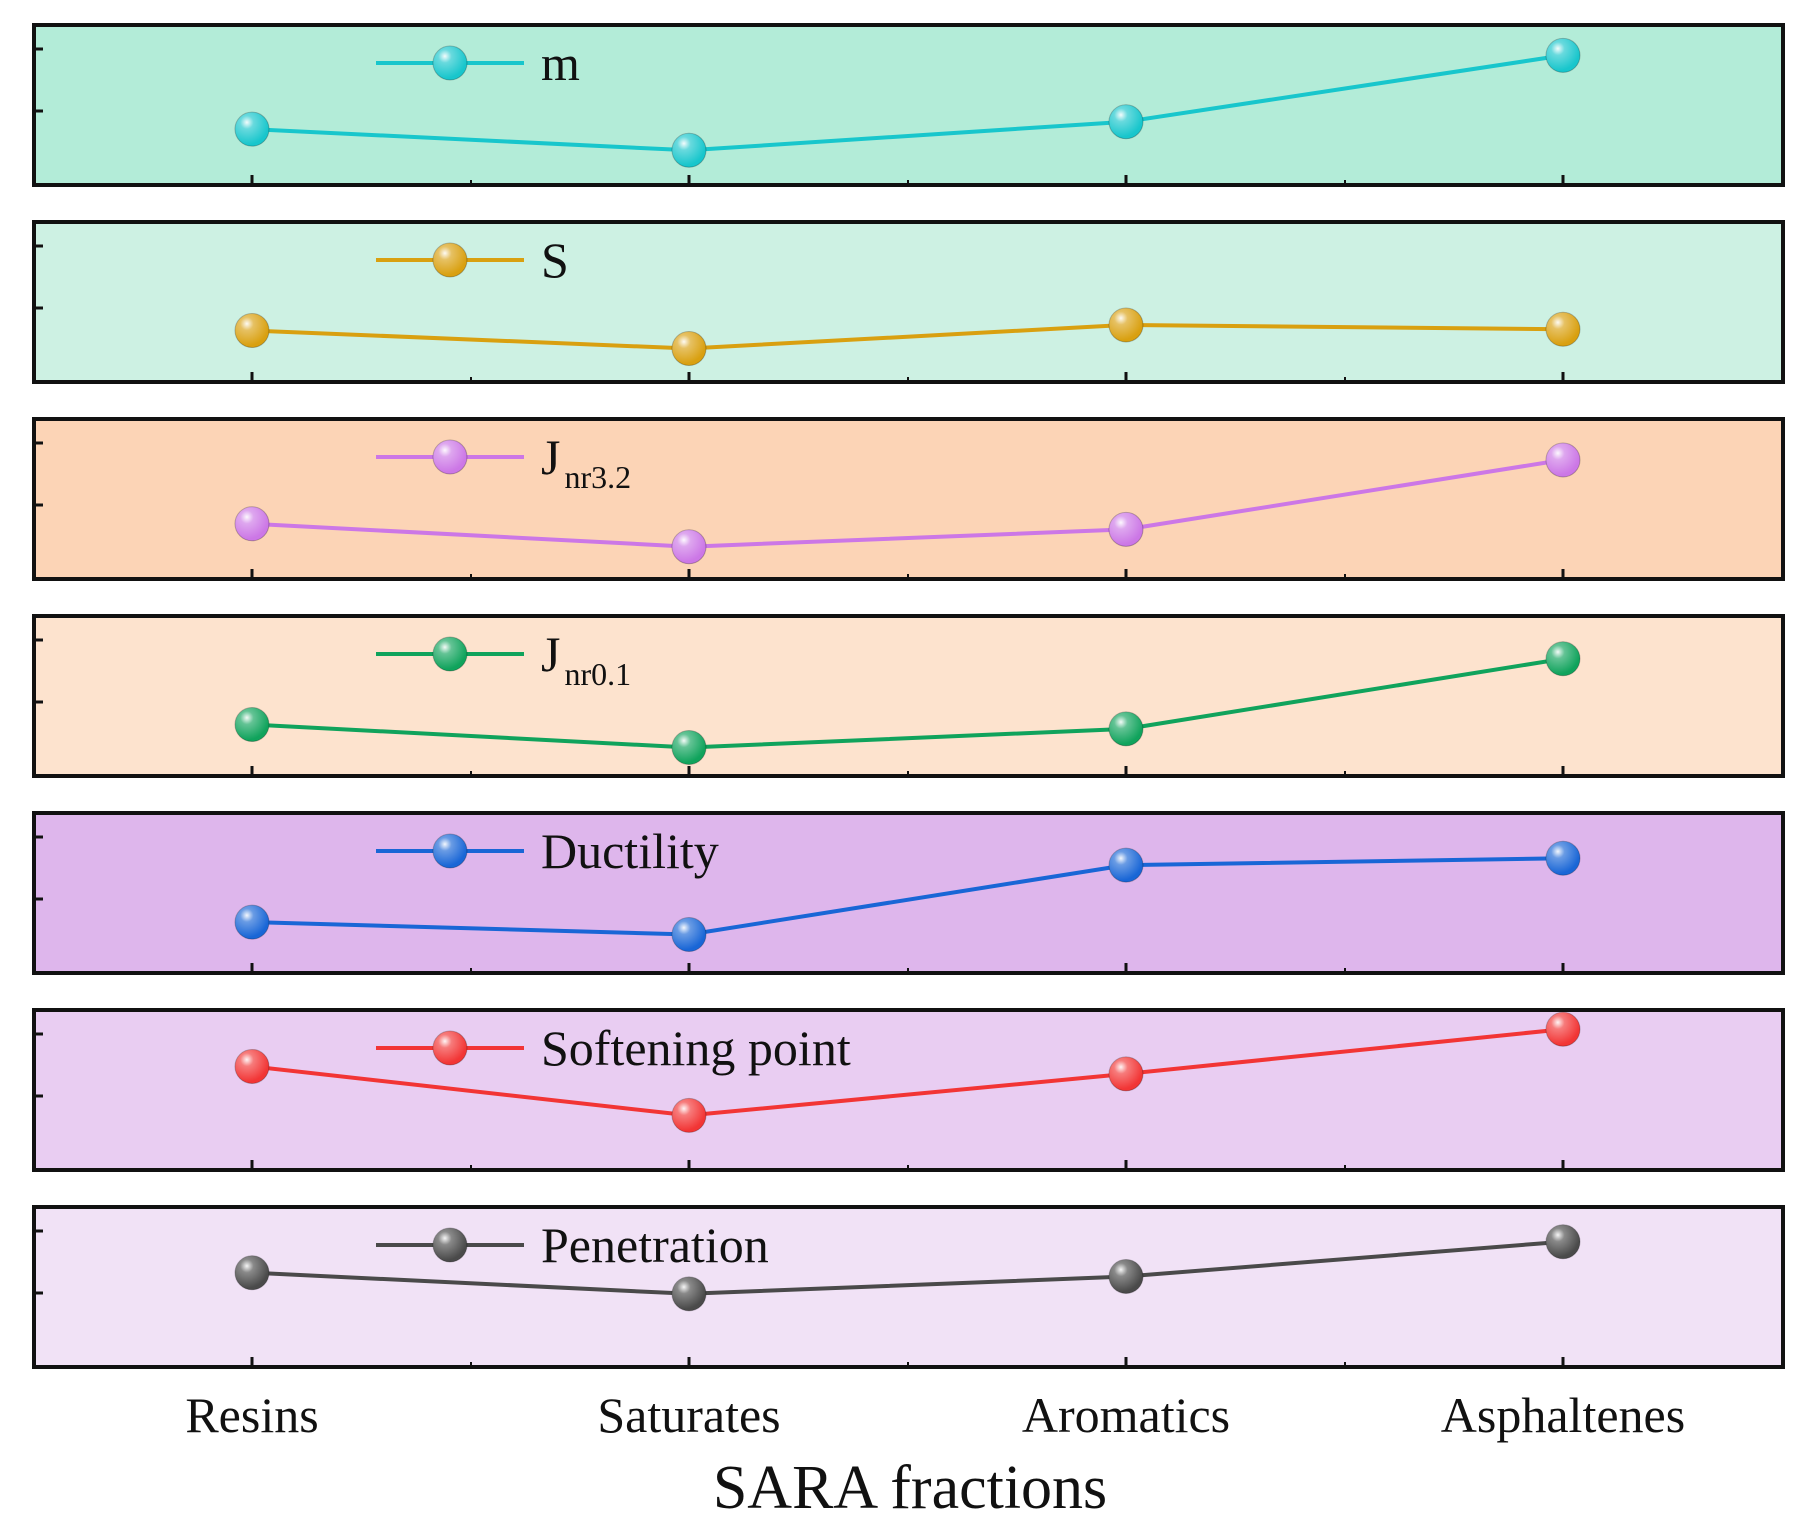  What do you see at coordinates (597, 477) in the screenshot?
I see `legend-label-subscript: nr3.2` at bounding box center [597, 477].